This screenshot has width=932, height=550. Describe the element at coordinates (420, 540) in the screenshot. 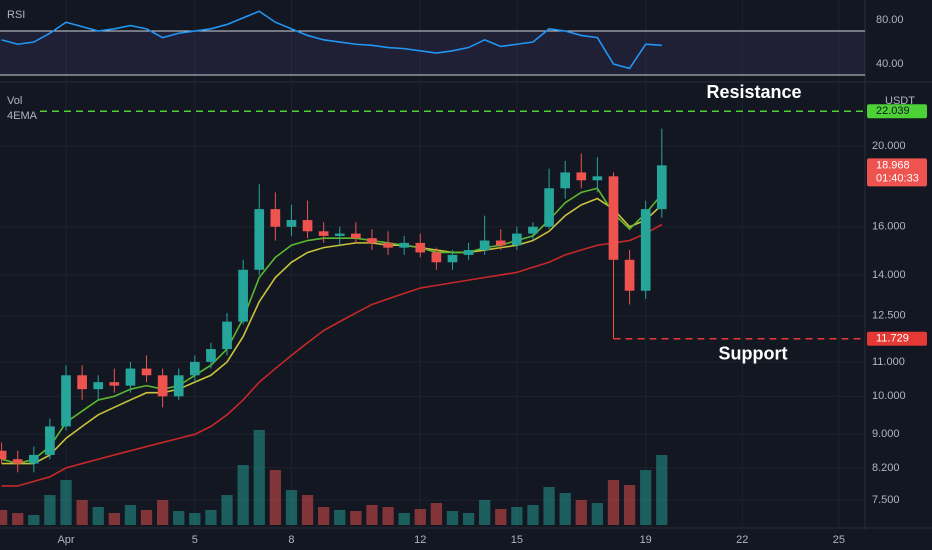

I see `x-tick-label: 12` at that location.